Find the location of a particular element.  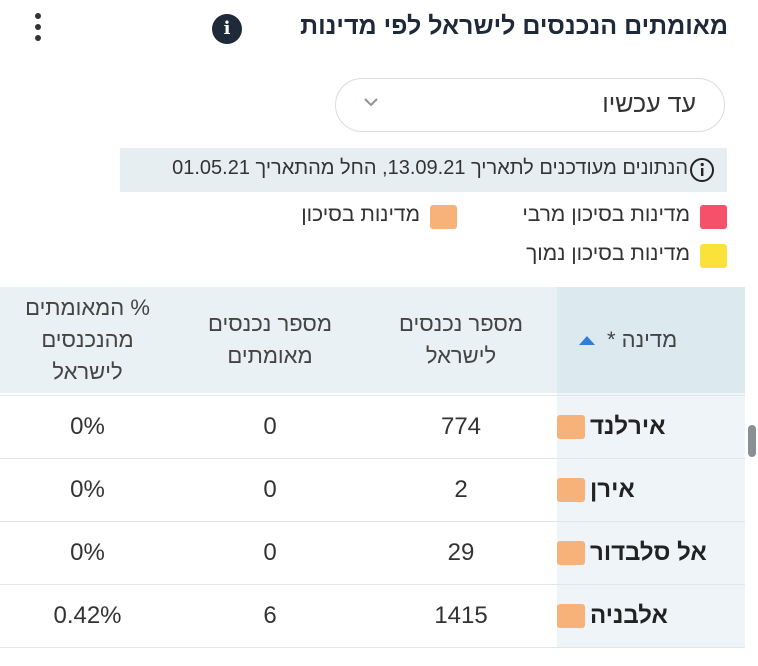

cell-value: 6 is located at coordinates (270, 615).